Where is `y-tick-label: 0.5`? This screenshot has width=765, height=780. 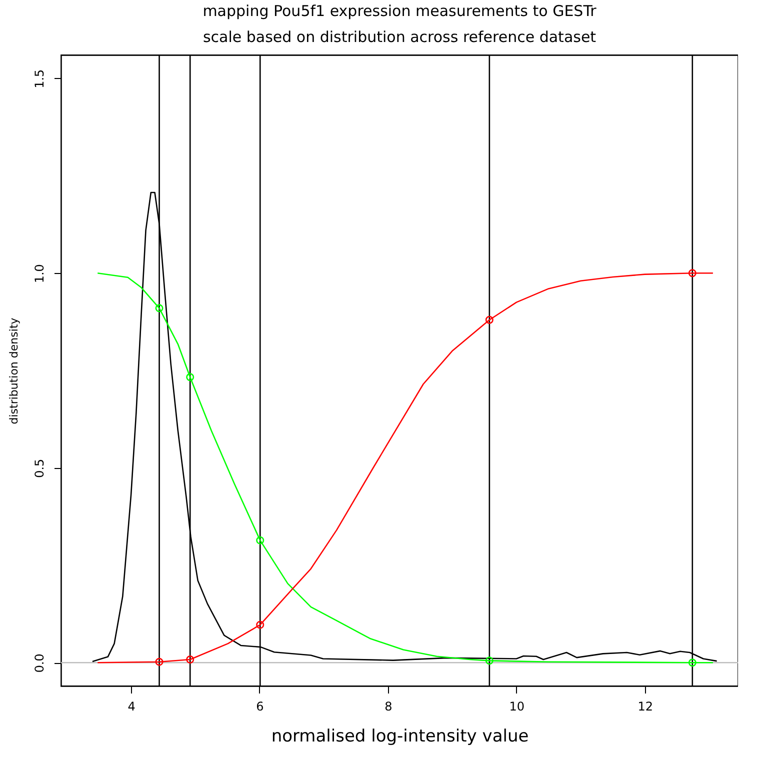 y-tick-label: 0.5 is located at coordinates (39, 468).